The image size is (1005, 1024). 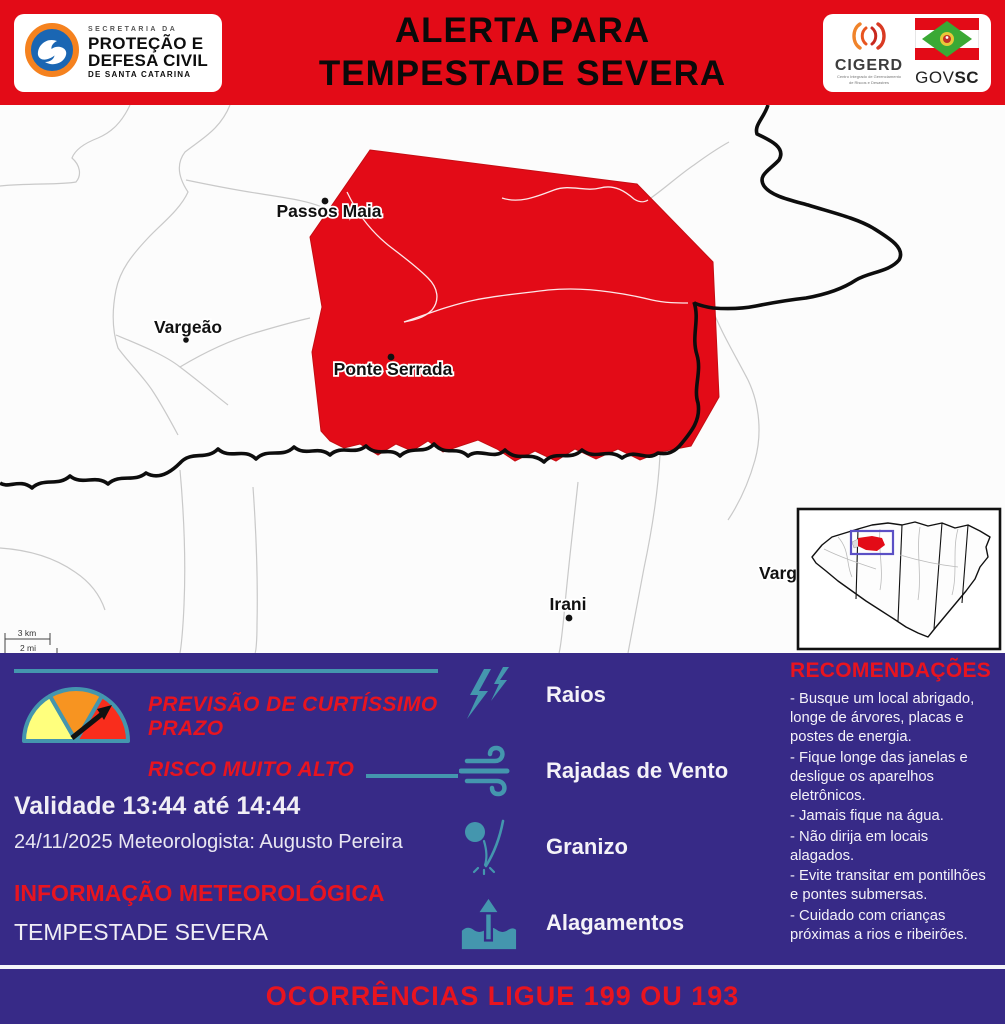 What do you see at coordinates (891, 563) in the screenshot?
I see `inset-municipal-texture` at bounding box center [891, 563].